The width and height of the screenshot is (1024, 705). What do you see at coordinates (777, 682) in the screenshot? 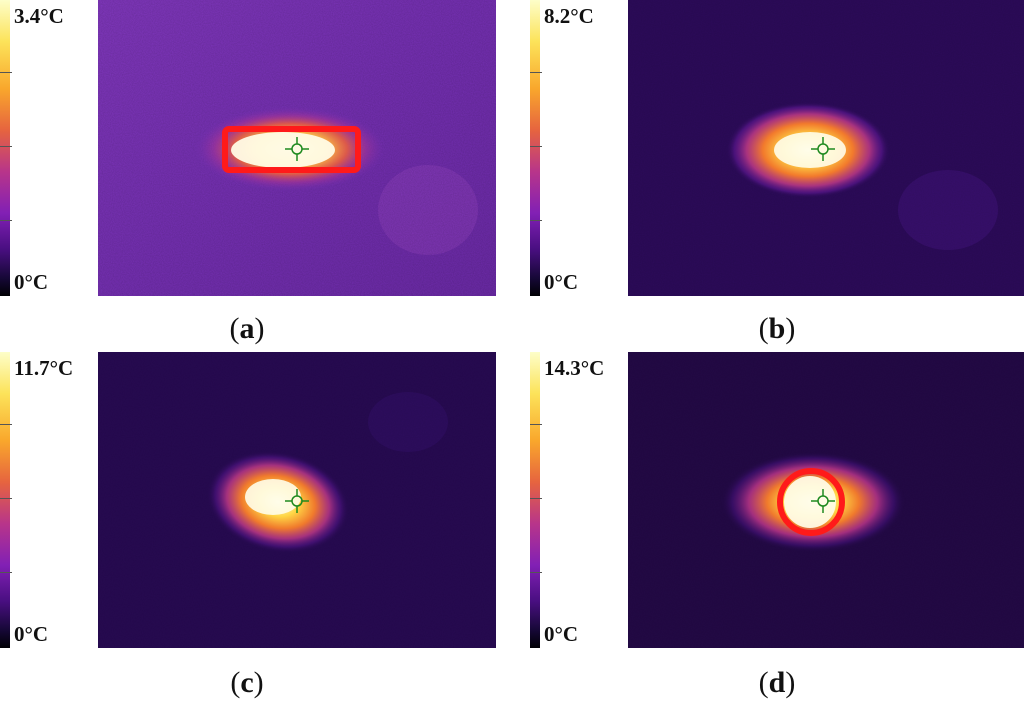
I see `caption-d: (d)` at bounding box center [777, 682].